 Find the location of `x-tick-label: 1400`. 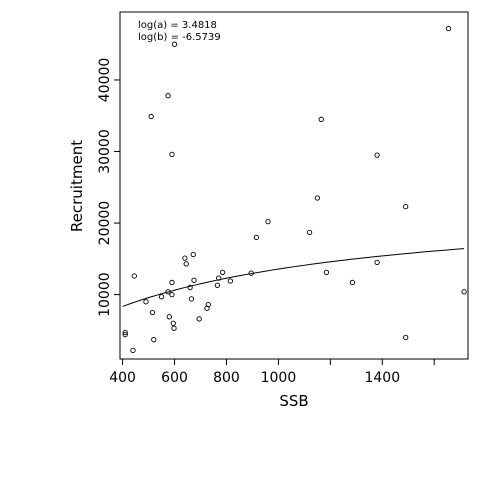

x-tick-label: 1400 is located at coordinates (382, 378).